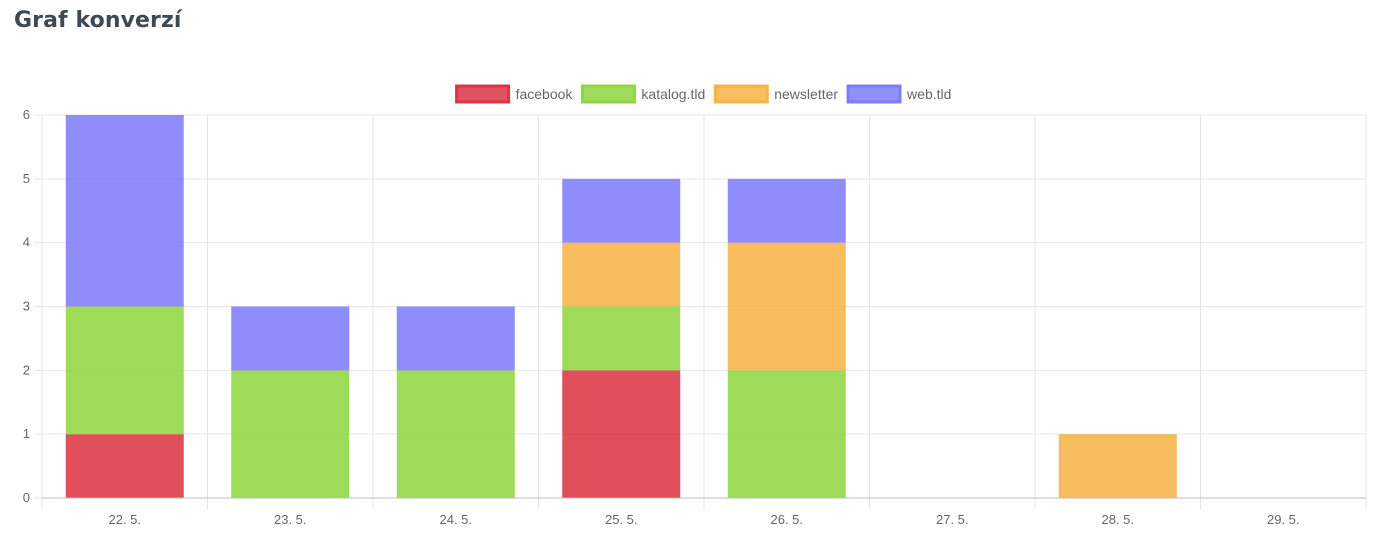 The image size is (1395, 549). I want to click on x-tick-label: 25. 5., so click(621, 519).